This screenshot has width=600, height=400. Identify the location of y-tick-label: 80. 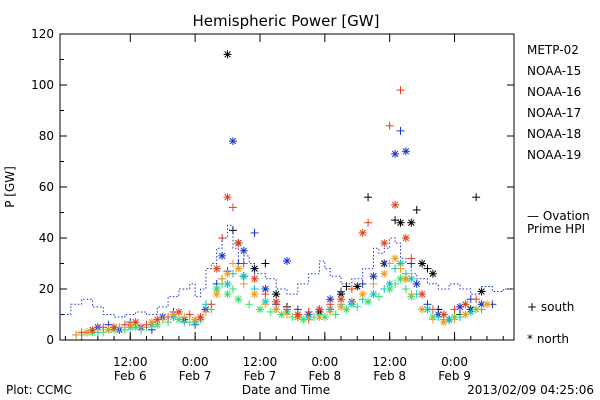
(46, 136).